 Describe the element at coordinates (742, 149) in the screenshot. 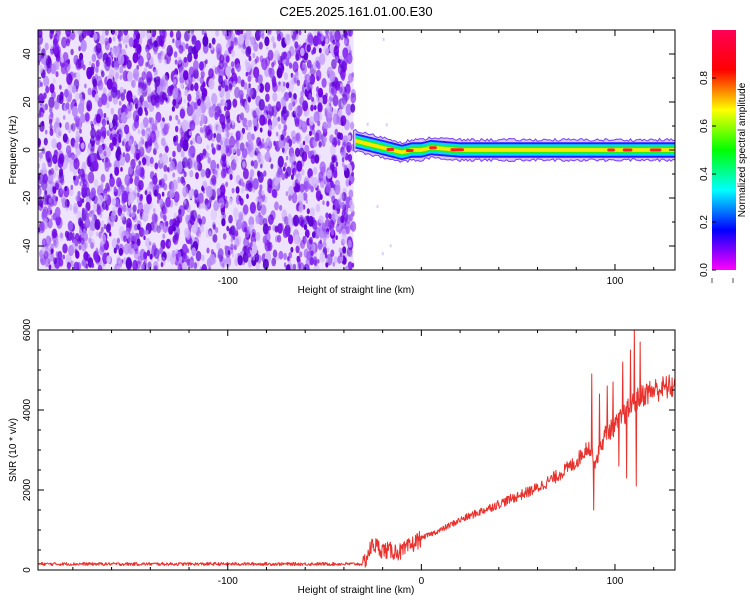

I see `colorbar-label: Normalized spectral amplitude` at that location.